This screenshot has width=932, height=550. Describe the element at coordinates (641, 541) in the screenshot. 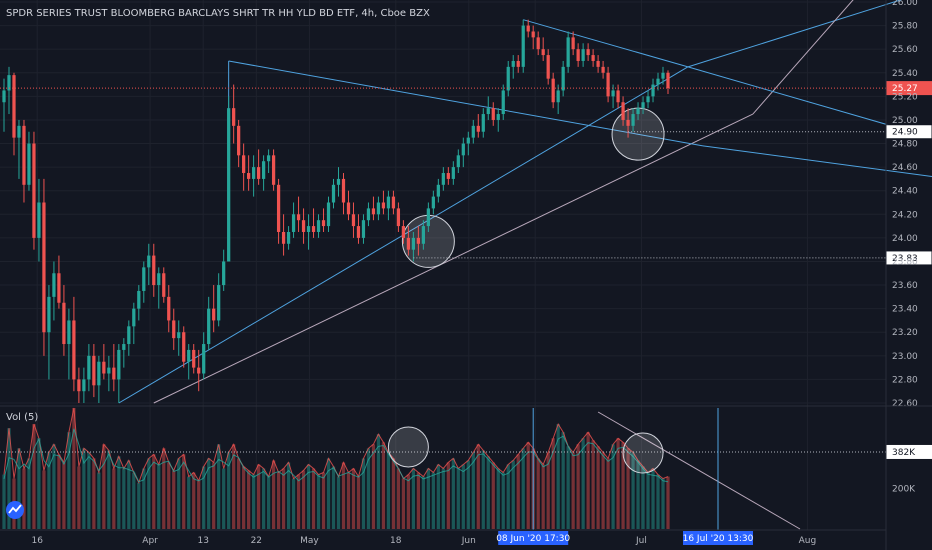

I see `time-tick-label: Jul` at that location.